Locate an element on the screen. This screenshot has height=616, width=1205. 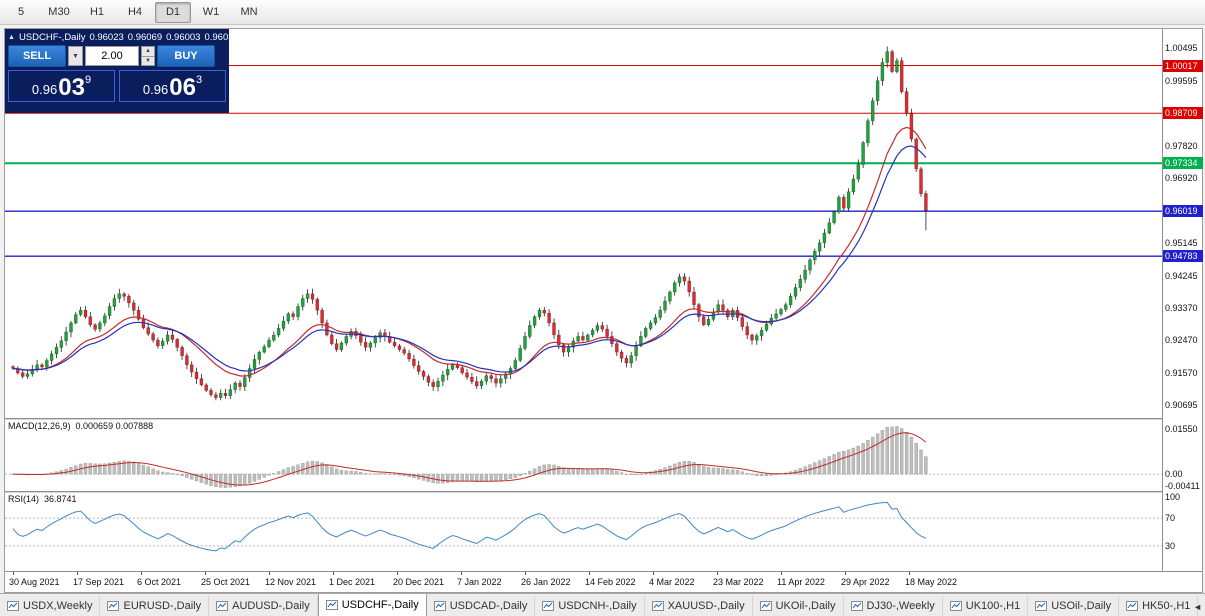
axis-tick-label: 0.93370 is located at coordinates (1181, 308).